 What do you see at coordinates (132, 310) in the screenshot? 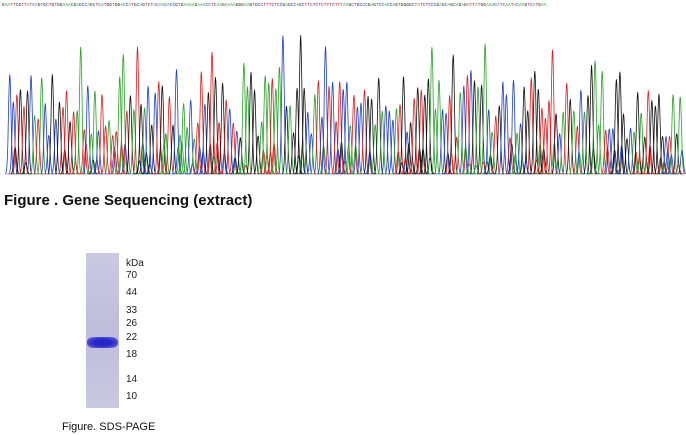
I see `marker-label: 33` at bounding box center [132, 310].